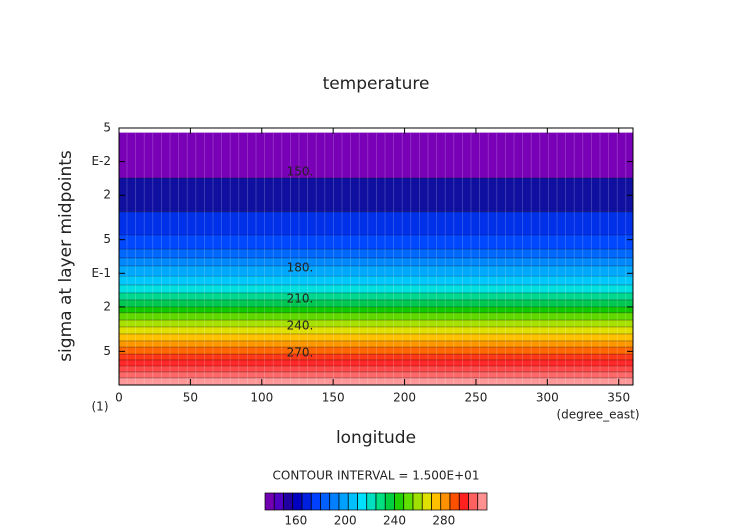  What do you see at coordinates (333, 398) in the screenshot?
I see `x-tick-label: 150` at bounding box center [333, 398].